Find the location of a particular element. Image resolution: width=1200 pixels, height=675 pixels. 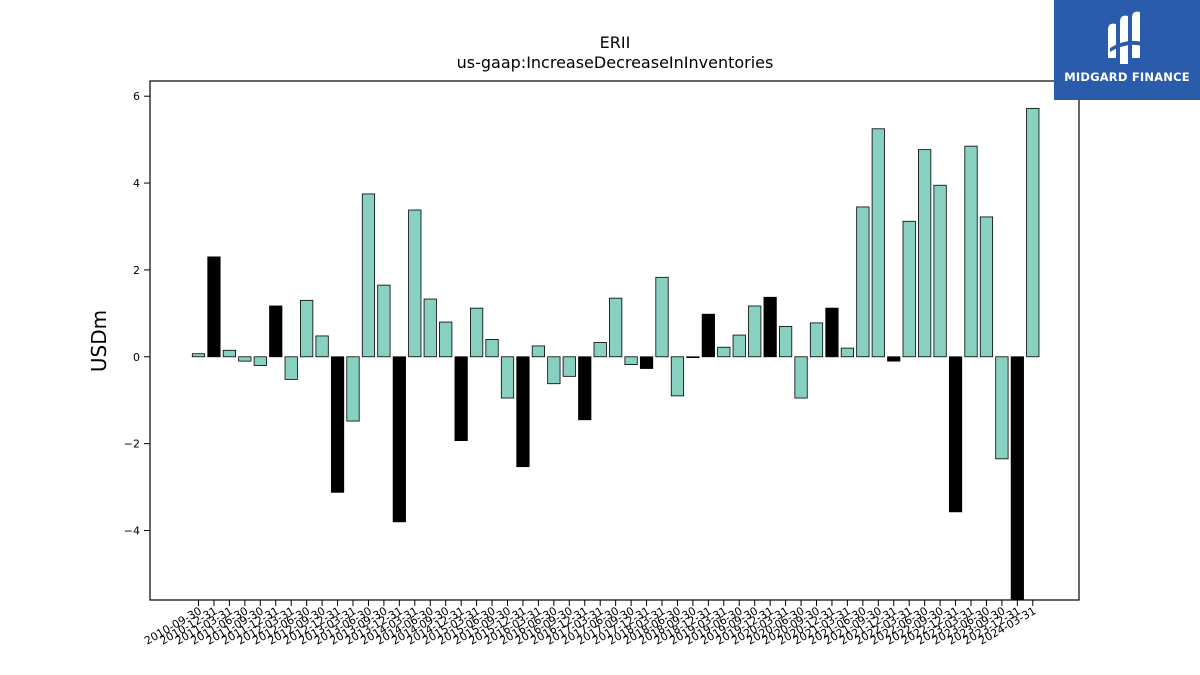

y-tick-label: 2 is located at coordinates (136, 270).